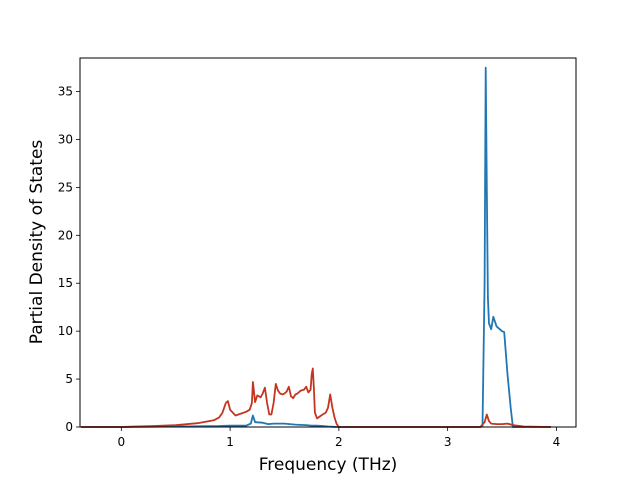  Describe the element at coordinates (65, 331) in the screenshot. I see `y-tick-label: 10` at that location.